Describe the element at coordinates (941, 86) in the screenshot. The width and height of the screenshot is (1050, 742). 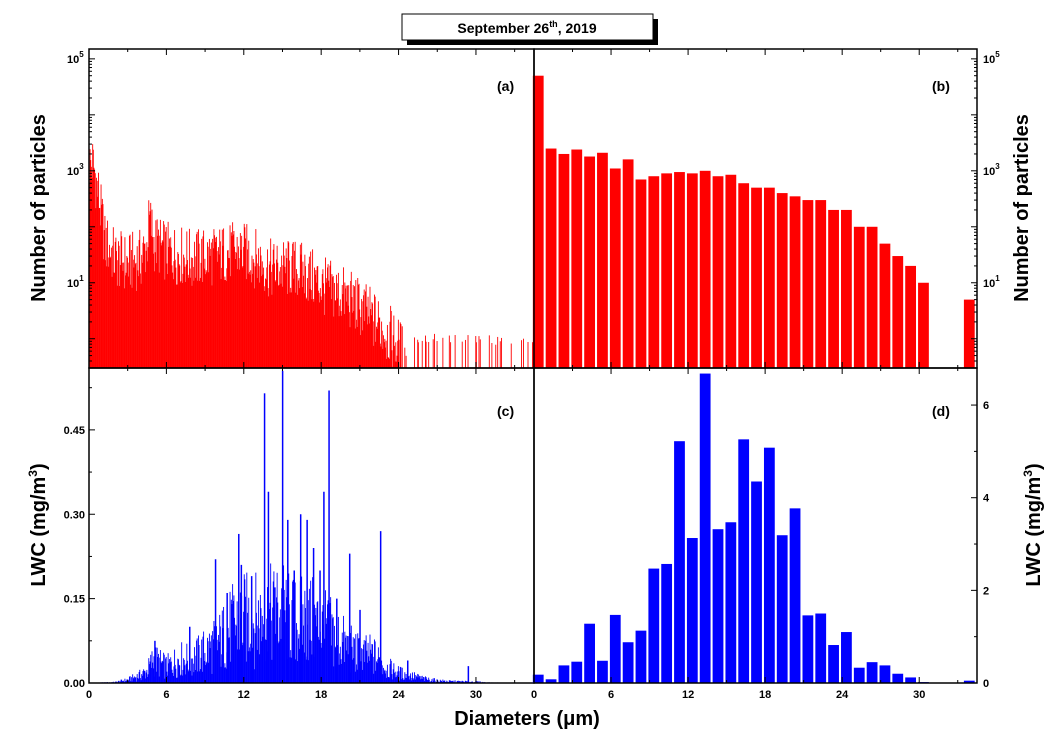
I see `panel-b-label: (b)` at that location.